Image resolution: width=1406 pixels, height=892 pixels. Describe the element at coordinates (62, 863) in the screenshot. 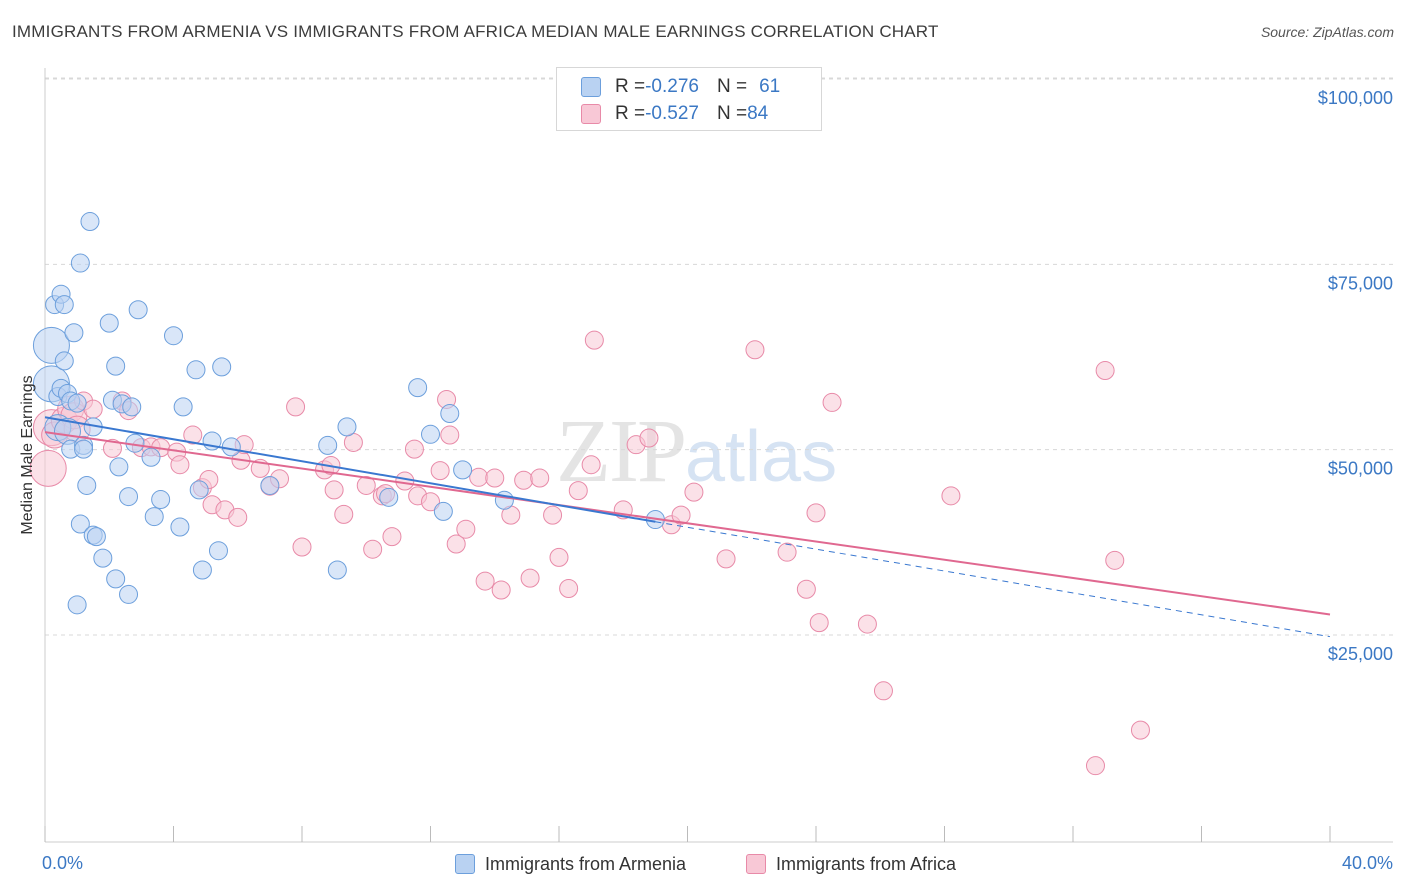

I see `x-tick-label: 0.0%` at that location.